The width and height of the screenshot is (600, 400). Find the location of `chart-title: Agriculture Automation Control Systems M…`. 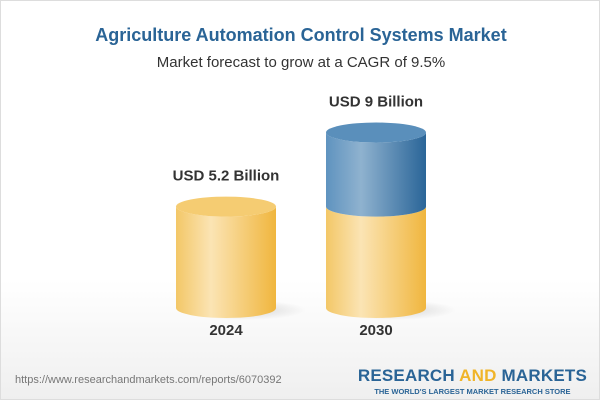

chart-title: Agriculture Automation Control Systems M… is located at coordinates (301, 35).